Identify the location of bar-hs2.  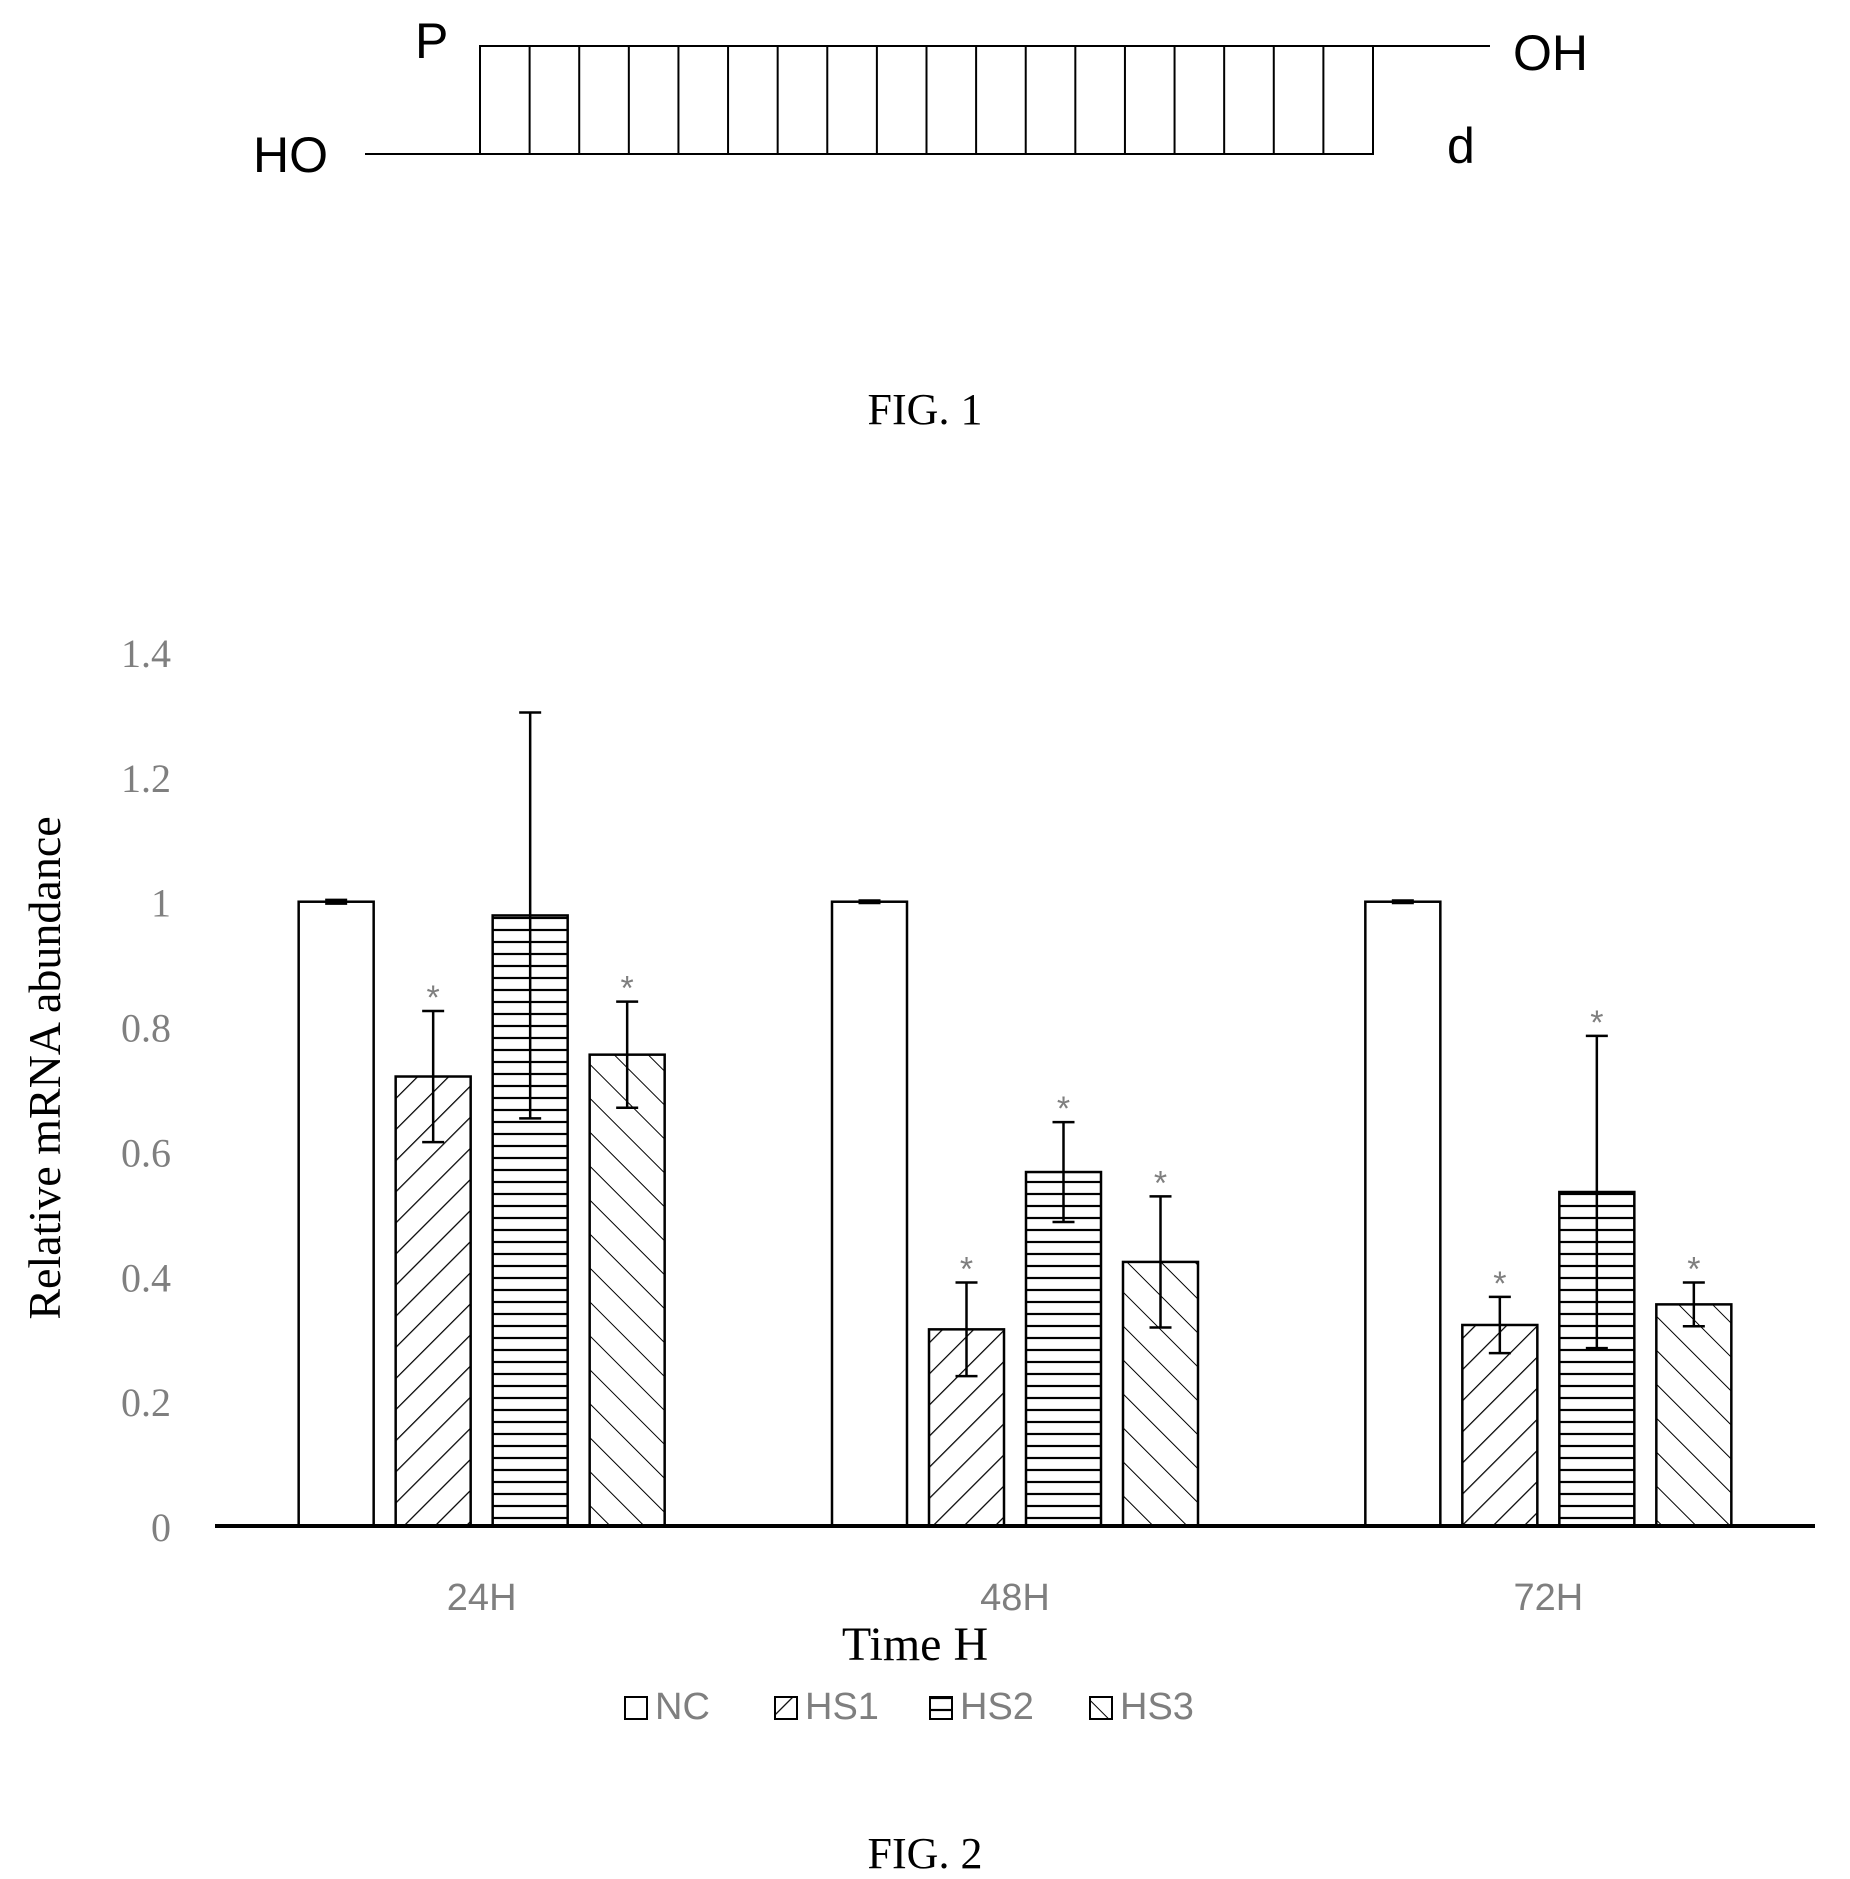
(1063, 1349).